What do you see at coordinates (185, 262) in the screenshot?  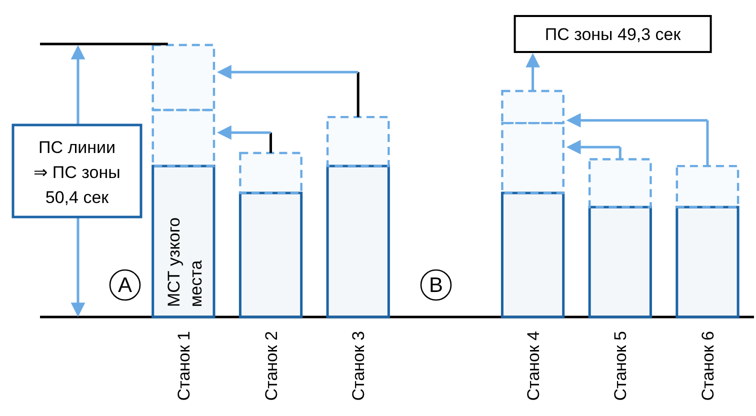 I see `annotation: МСТ узкого места` at bounding box center [185, 262].